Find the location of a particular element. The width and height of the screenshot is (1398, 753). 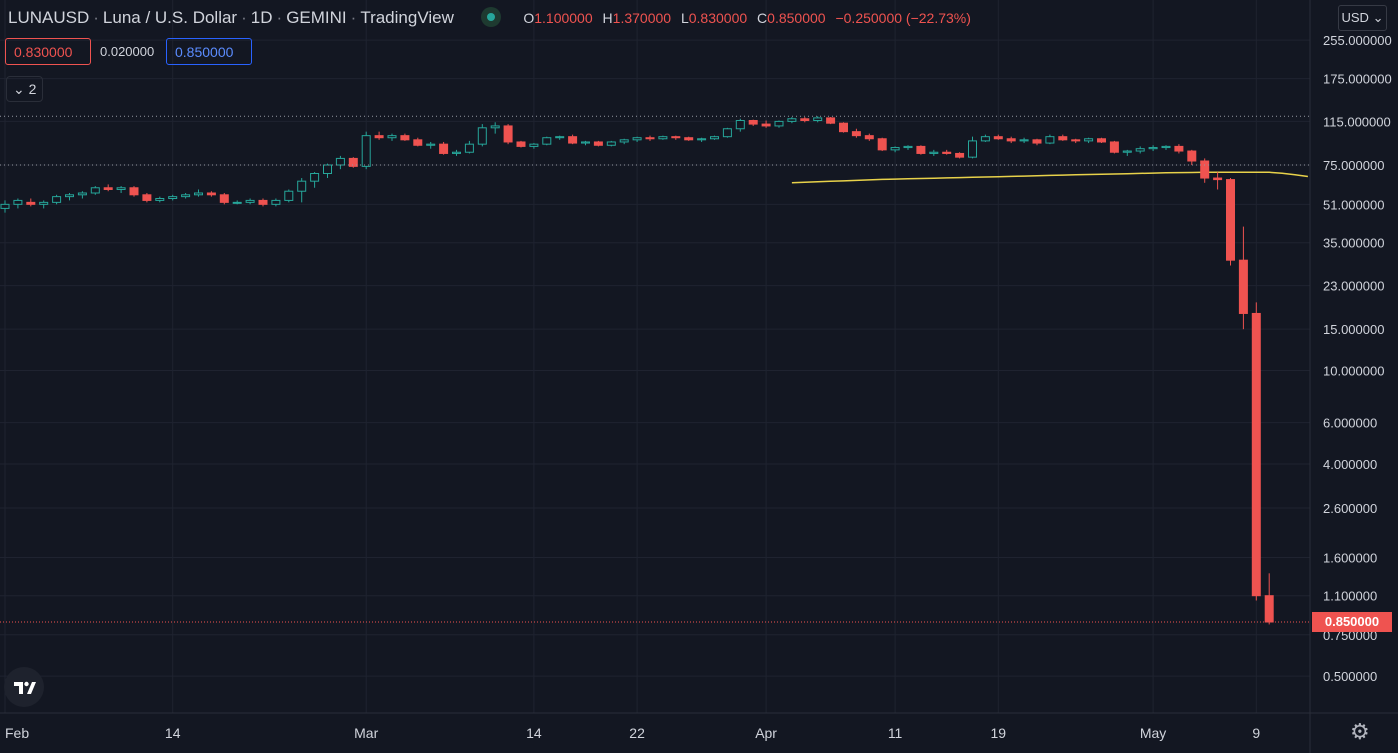

time-tick-label: 14 is located at coordinates (534, 733).